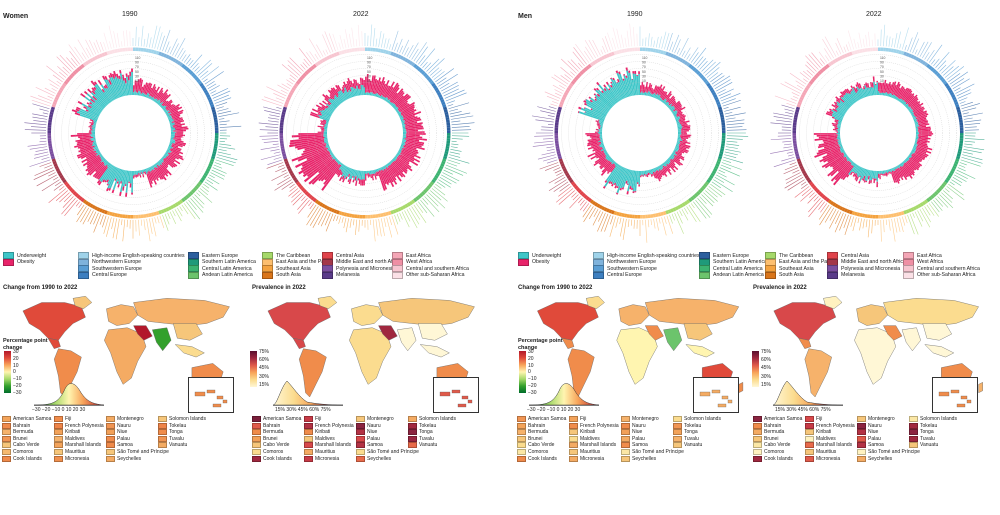 Image resolution: width=1000 pixels, height=515 pixels. Describe the element at coordinates (813, 419) in the screenshot. I see `island-legend-item: Fiji` at that location.